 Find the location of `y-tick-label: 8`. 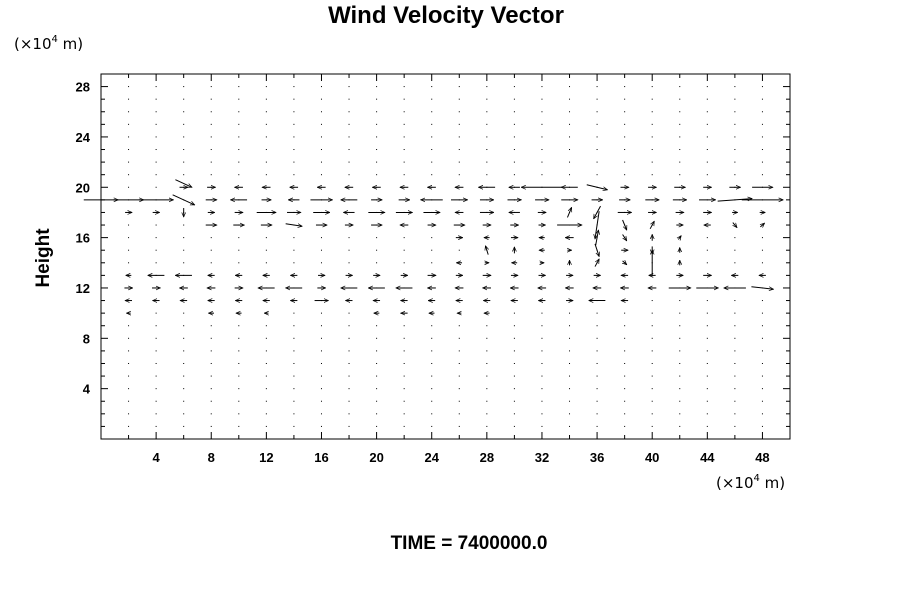

y-tick-label: 8 is located at coordinates (86, 338).